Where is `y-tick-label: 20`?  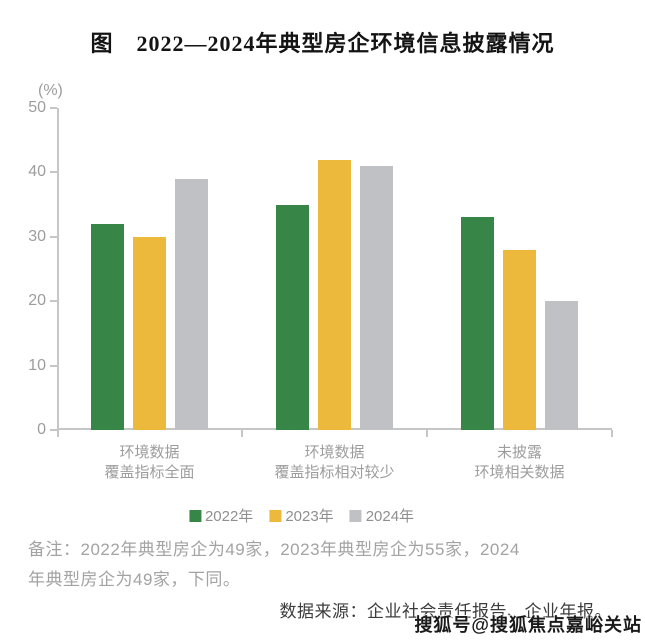
y-tick-label: 20 is located at coordinates (37, 301).